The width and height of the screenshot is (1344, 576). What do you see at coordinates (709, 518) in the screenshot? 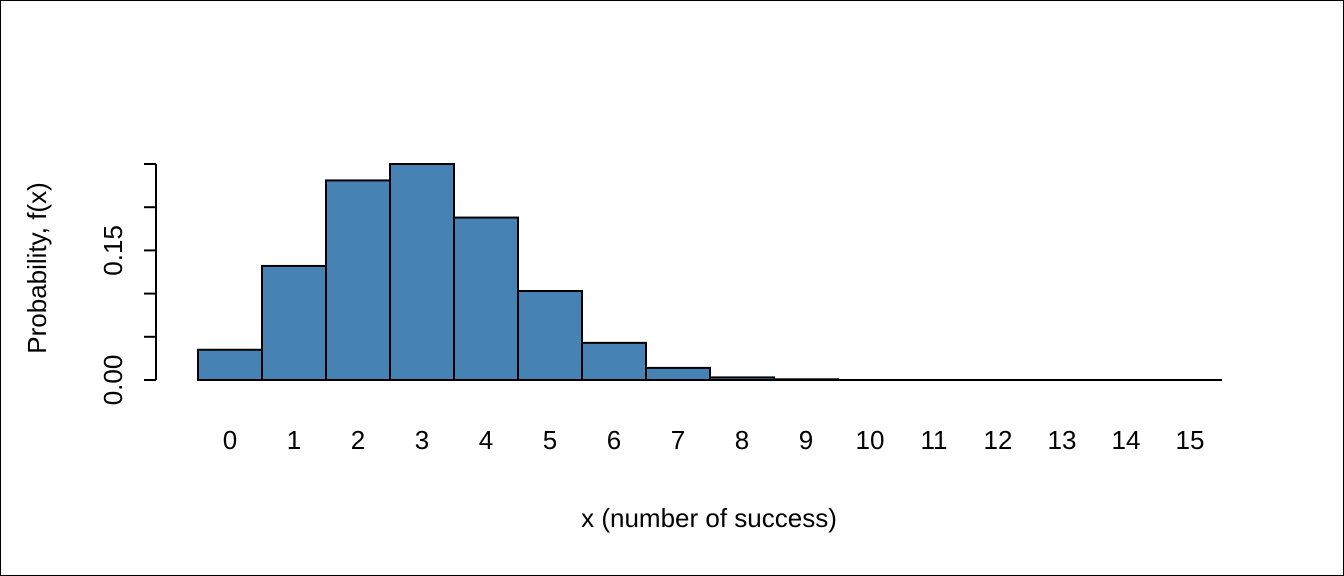
I see `x-axis-label: x (number of success)` at bounding box center [709, 518].